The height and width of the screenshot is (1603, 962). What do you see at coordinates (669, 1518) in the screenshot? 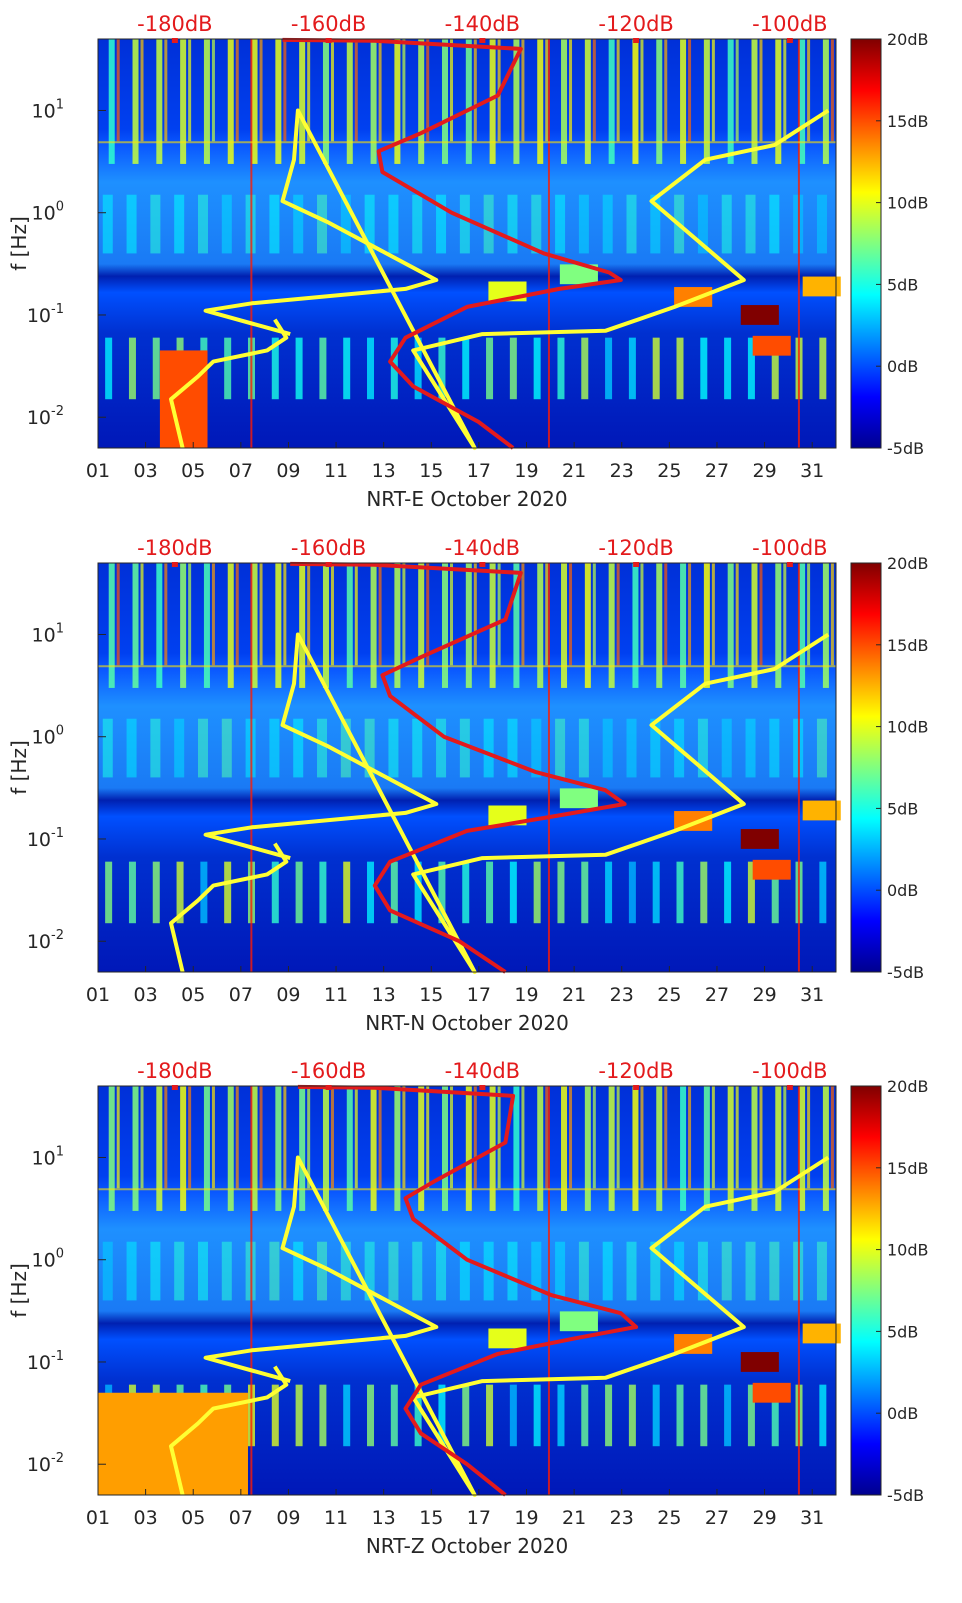
I see `x-tick-label: 25` at bounding box center [669, 1518].